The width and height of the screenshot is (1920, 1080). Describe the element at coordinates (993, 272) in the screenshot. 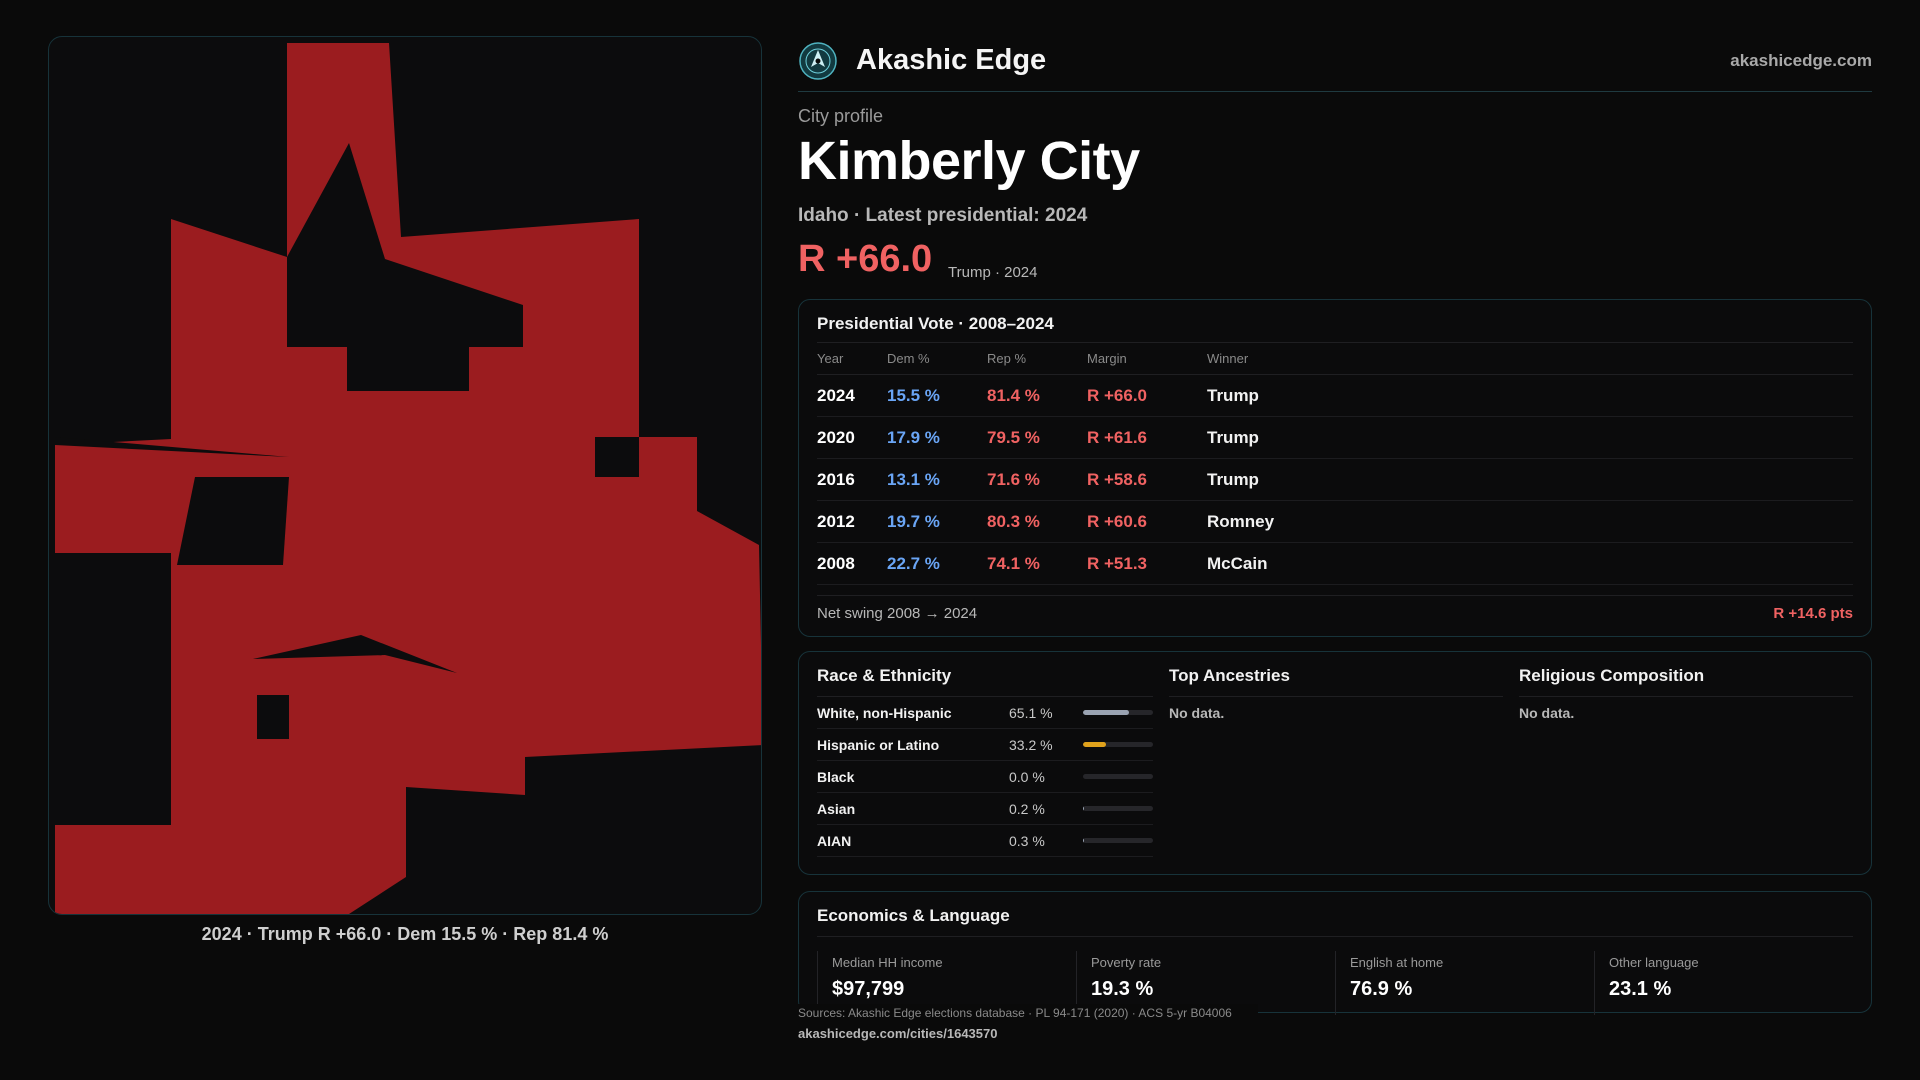

I see `headline-margin-note: Trump · 2024` at that location.